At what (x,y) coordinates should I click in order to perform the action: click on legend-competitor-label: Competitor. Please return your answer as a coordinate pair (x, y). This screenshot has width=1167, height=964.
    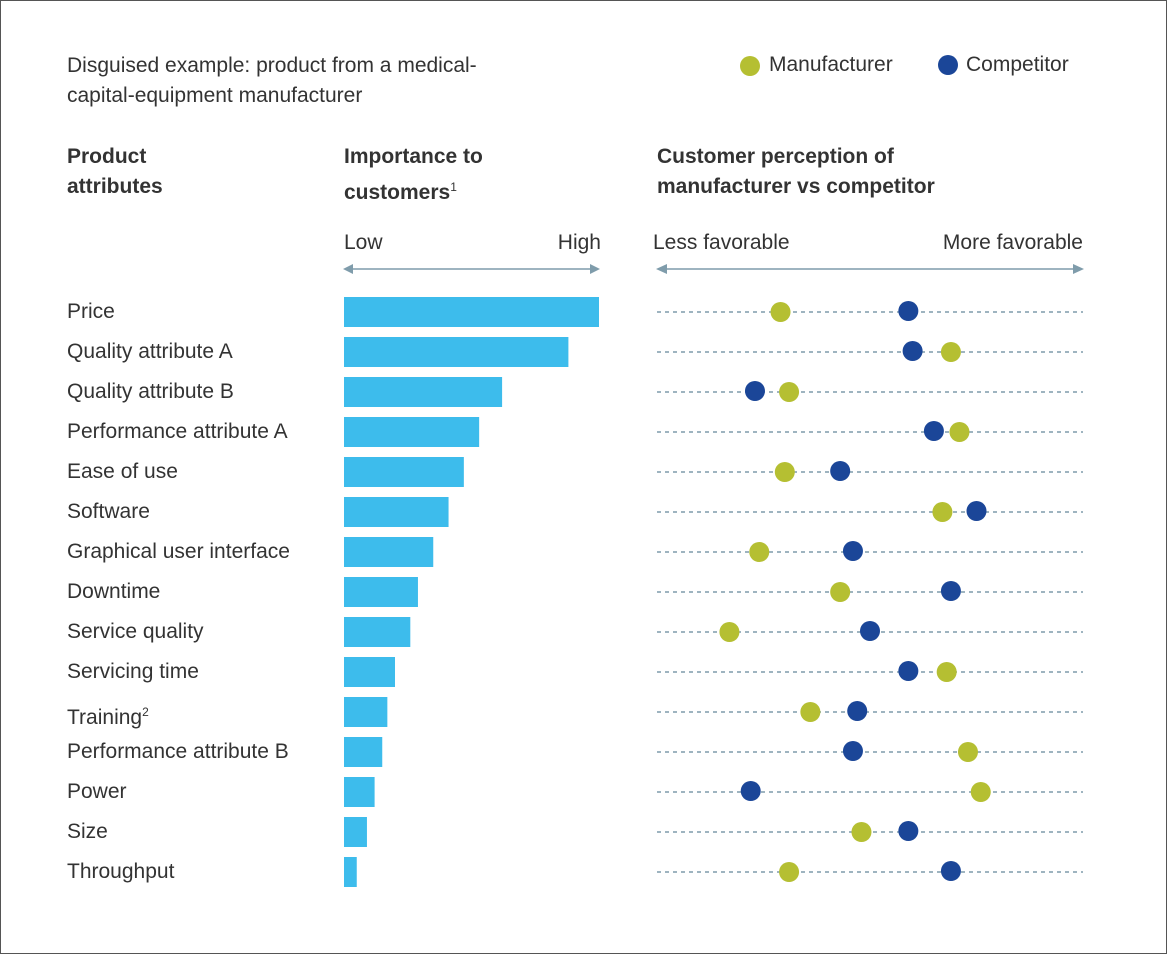
    Looking at the image, I should click on (1017, 64).